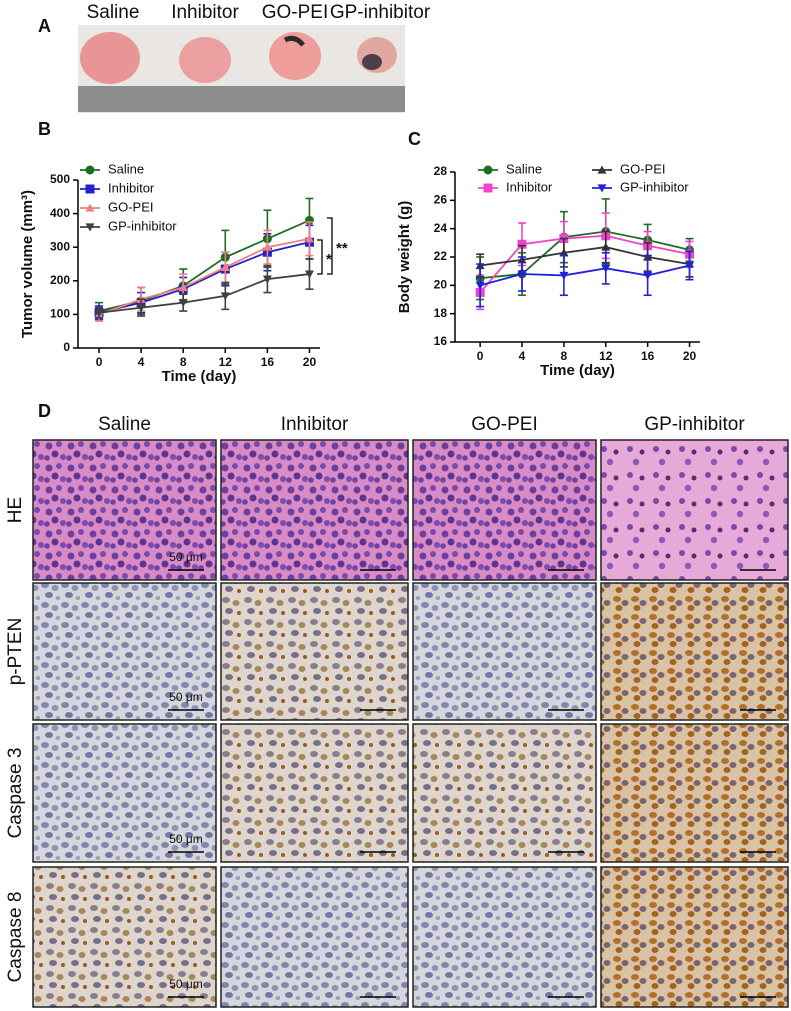  What do you see at coordinates (60, 213) in the screenshot?
I see `y-tick-label: 400` at bounding box center [60, 213].